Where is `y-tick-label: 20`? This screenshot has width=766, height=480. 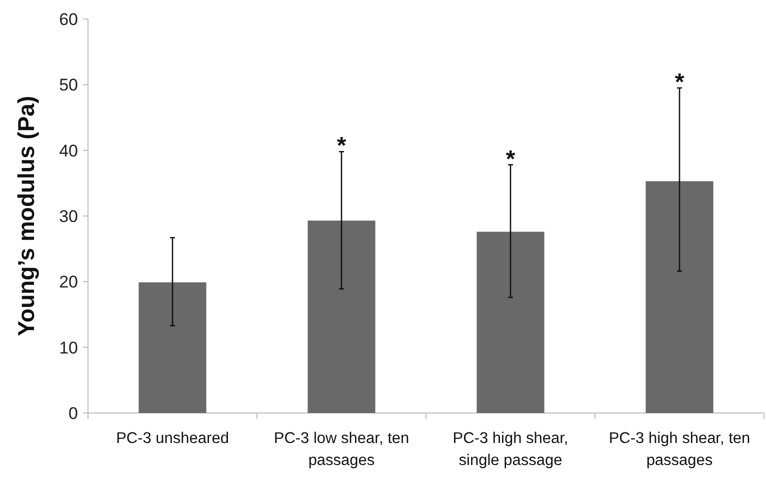 y-tick-label: 20 is located at coordinates (68, 282).